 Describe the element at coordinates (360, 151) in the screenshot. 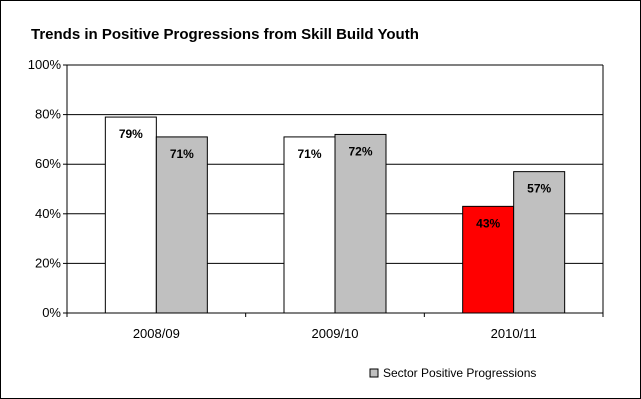

I see `data-label: 72%` at that location.